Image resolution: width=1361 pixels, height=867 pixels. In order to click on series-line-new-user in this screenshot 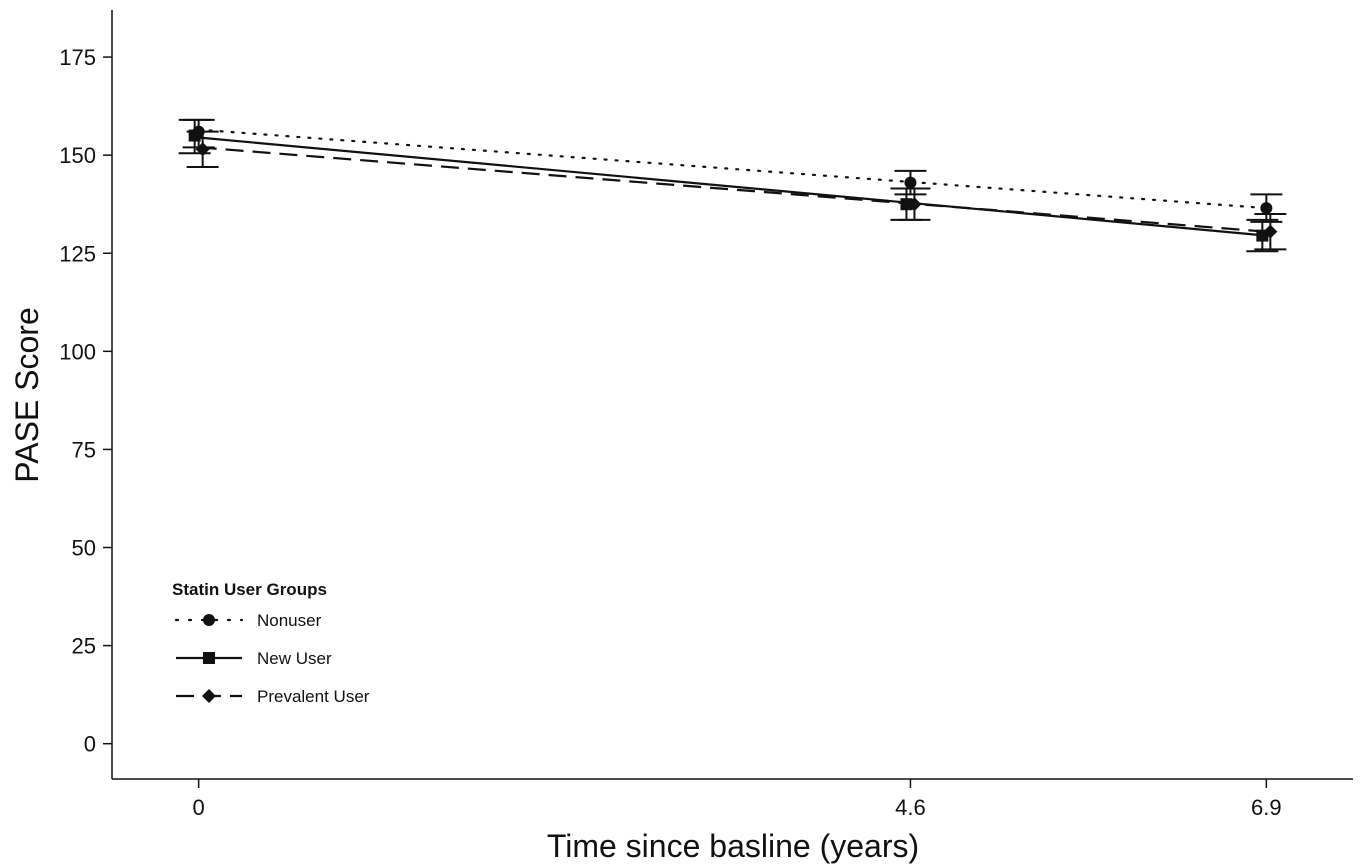, I will do `click(732, 186)`.